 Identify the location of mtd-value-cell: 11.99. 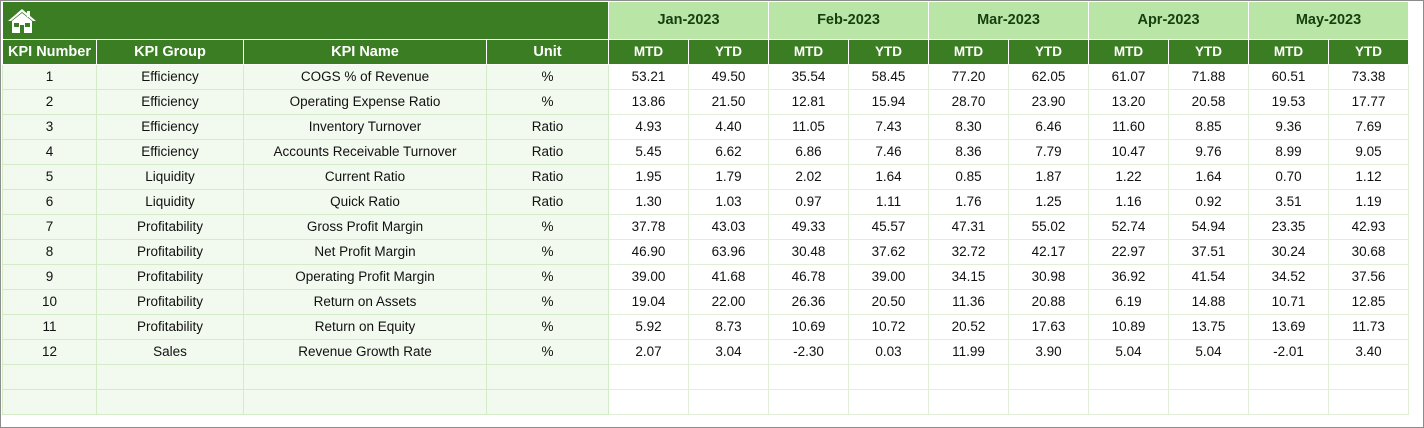
(968, 351).